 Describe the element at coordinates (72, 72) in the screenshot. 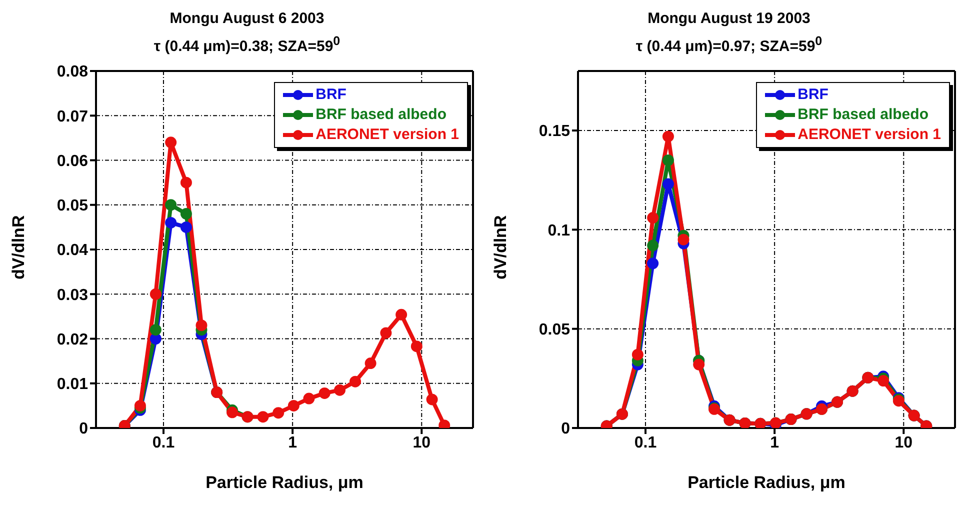

I see `y-tick-label: 0.08` at that location.